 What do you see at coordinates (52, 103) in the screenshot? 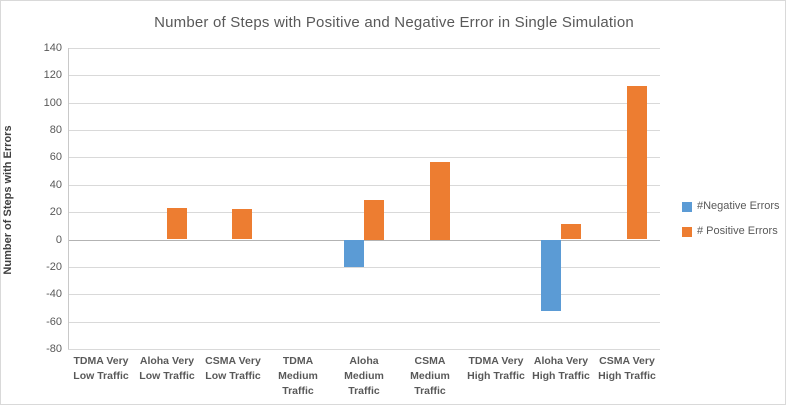
I see `y-tick-label: 100` at bounding box center [52, 103].